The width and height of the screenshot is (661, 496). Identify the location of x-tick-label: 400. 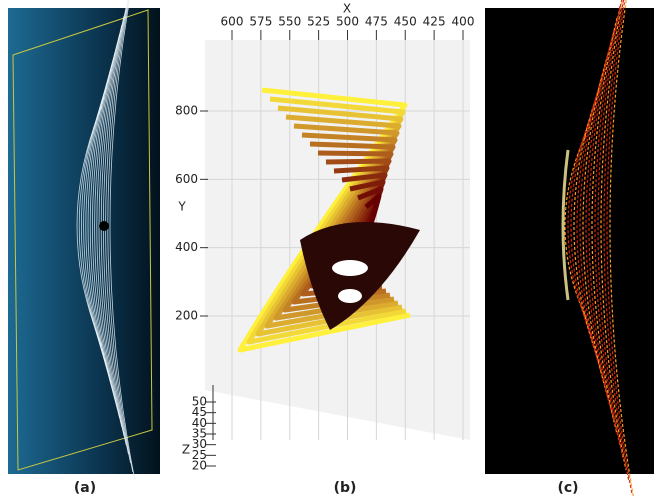
(463, 22).